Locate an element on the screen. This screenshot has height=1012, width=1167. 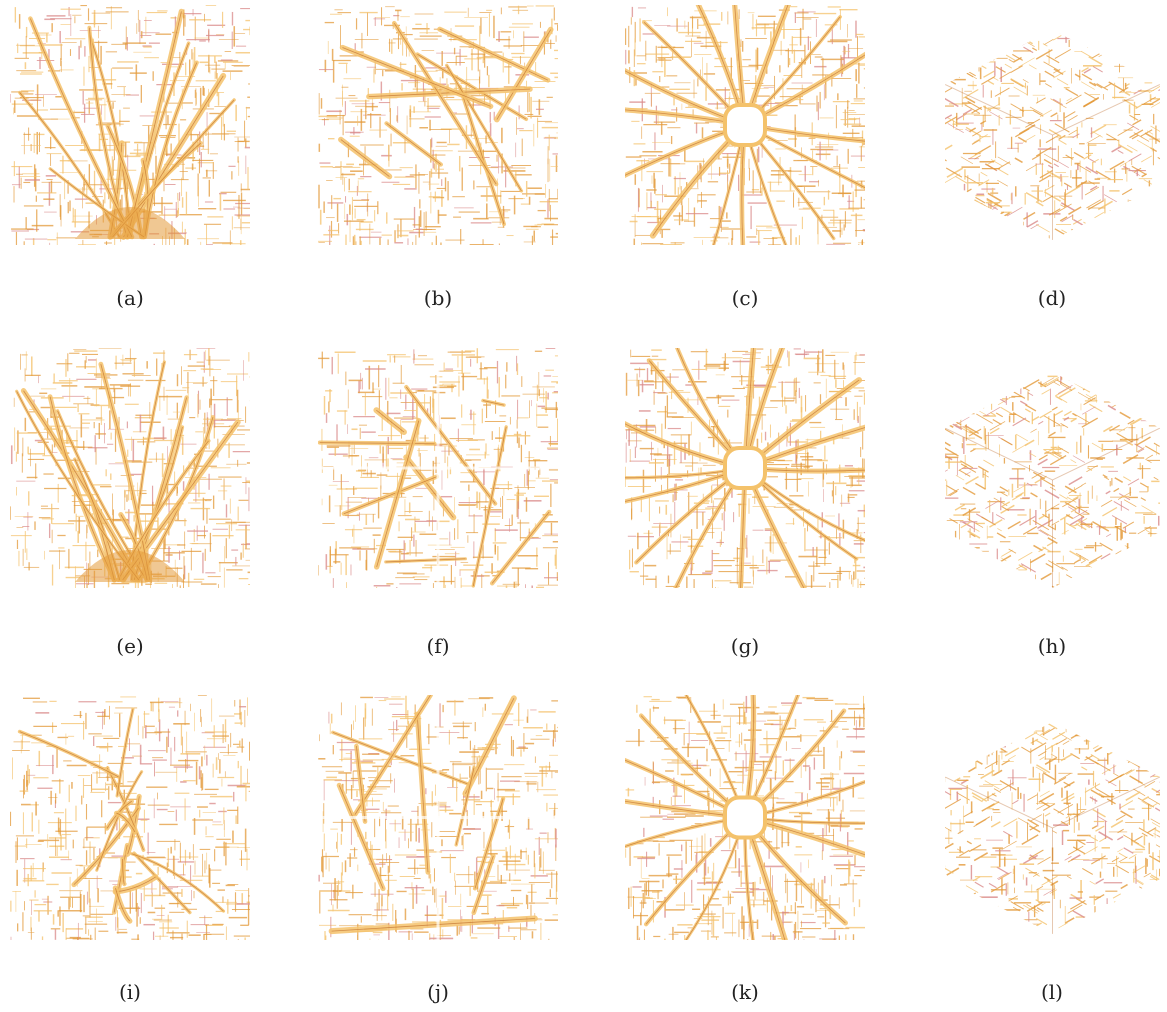
caption-f: (f) is located at coordinates (438, 646).